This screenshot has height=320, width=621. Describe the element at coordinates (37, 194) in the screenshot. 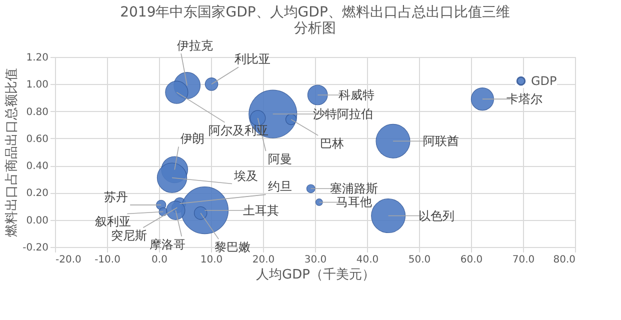

I see `y-tick-label: 0.20` at that location.